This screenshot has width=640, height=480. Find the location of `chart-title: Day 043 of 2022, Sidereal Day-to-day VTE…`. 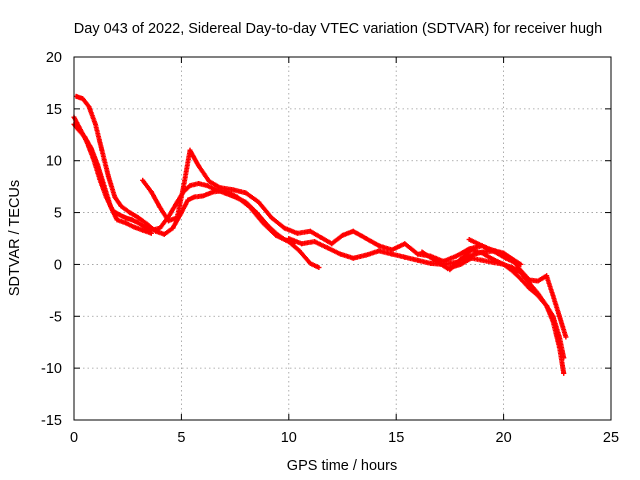

chart-title: Day 043 of 2022, Sidereal Day-to-day VTE… is located at coordinates (338, 29).